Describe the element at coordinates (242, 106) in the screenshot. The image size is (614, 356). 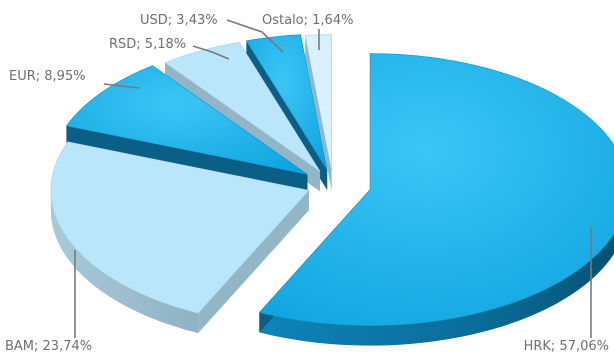
I see `slice-top-rsd` at that location.